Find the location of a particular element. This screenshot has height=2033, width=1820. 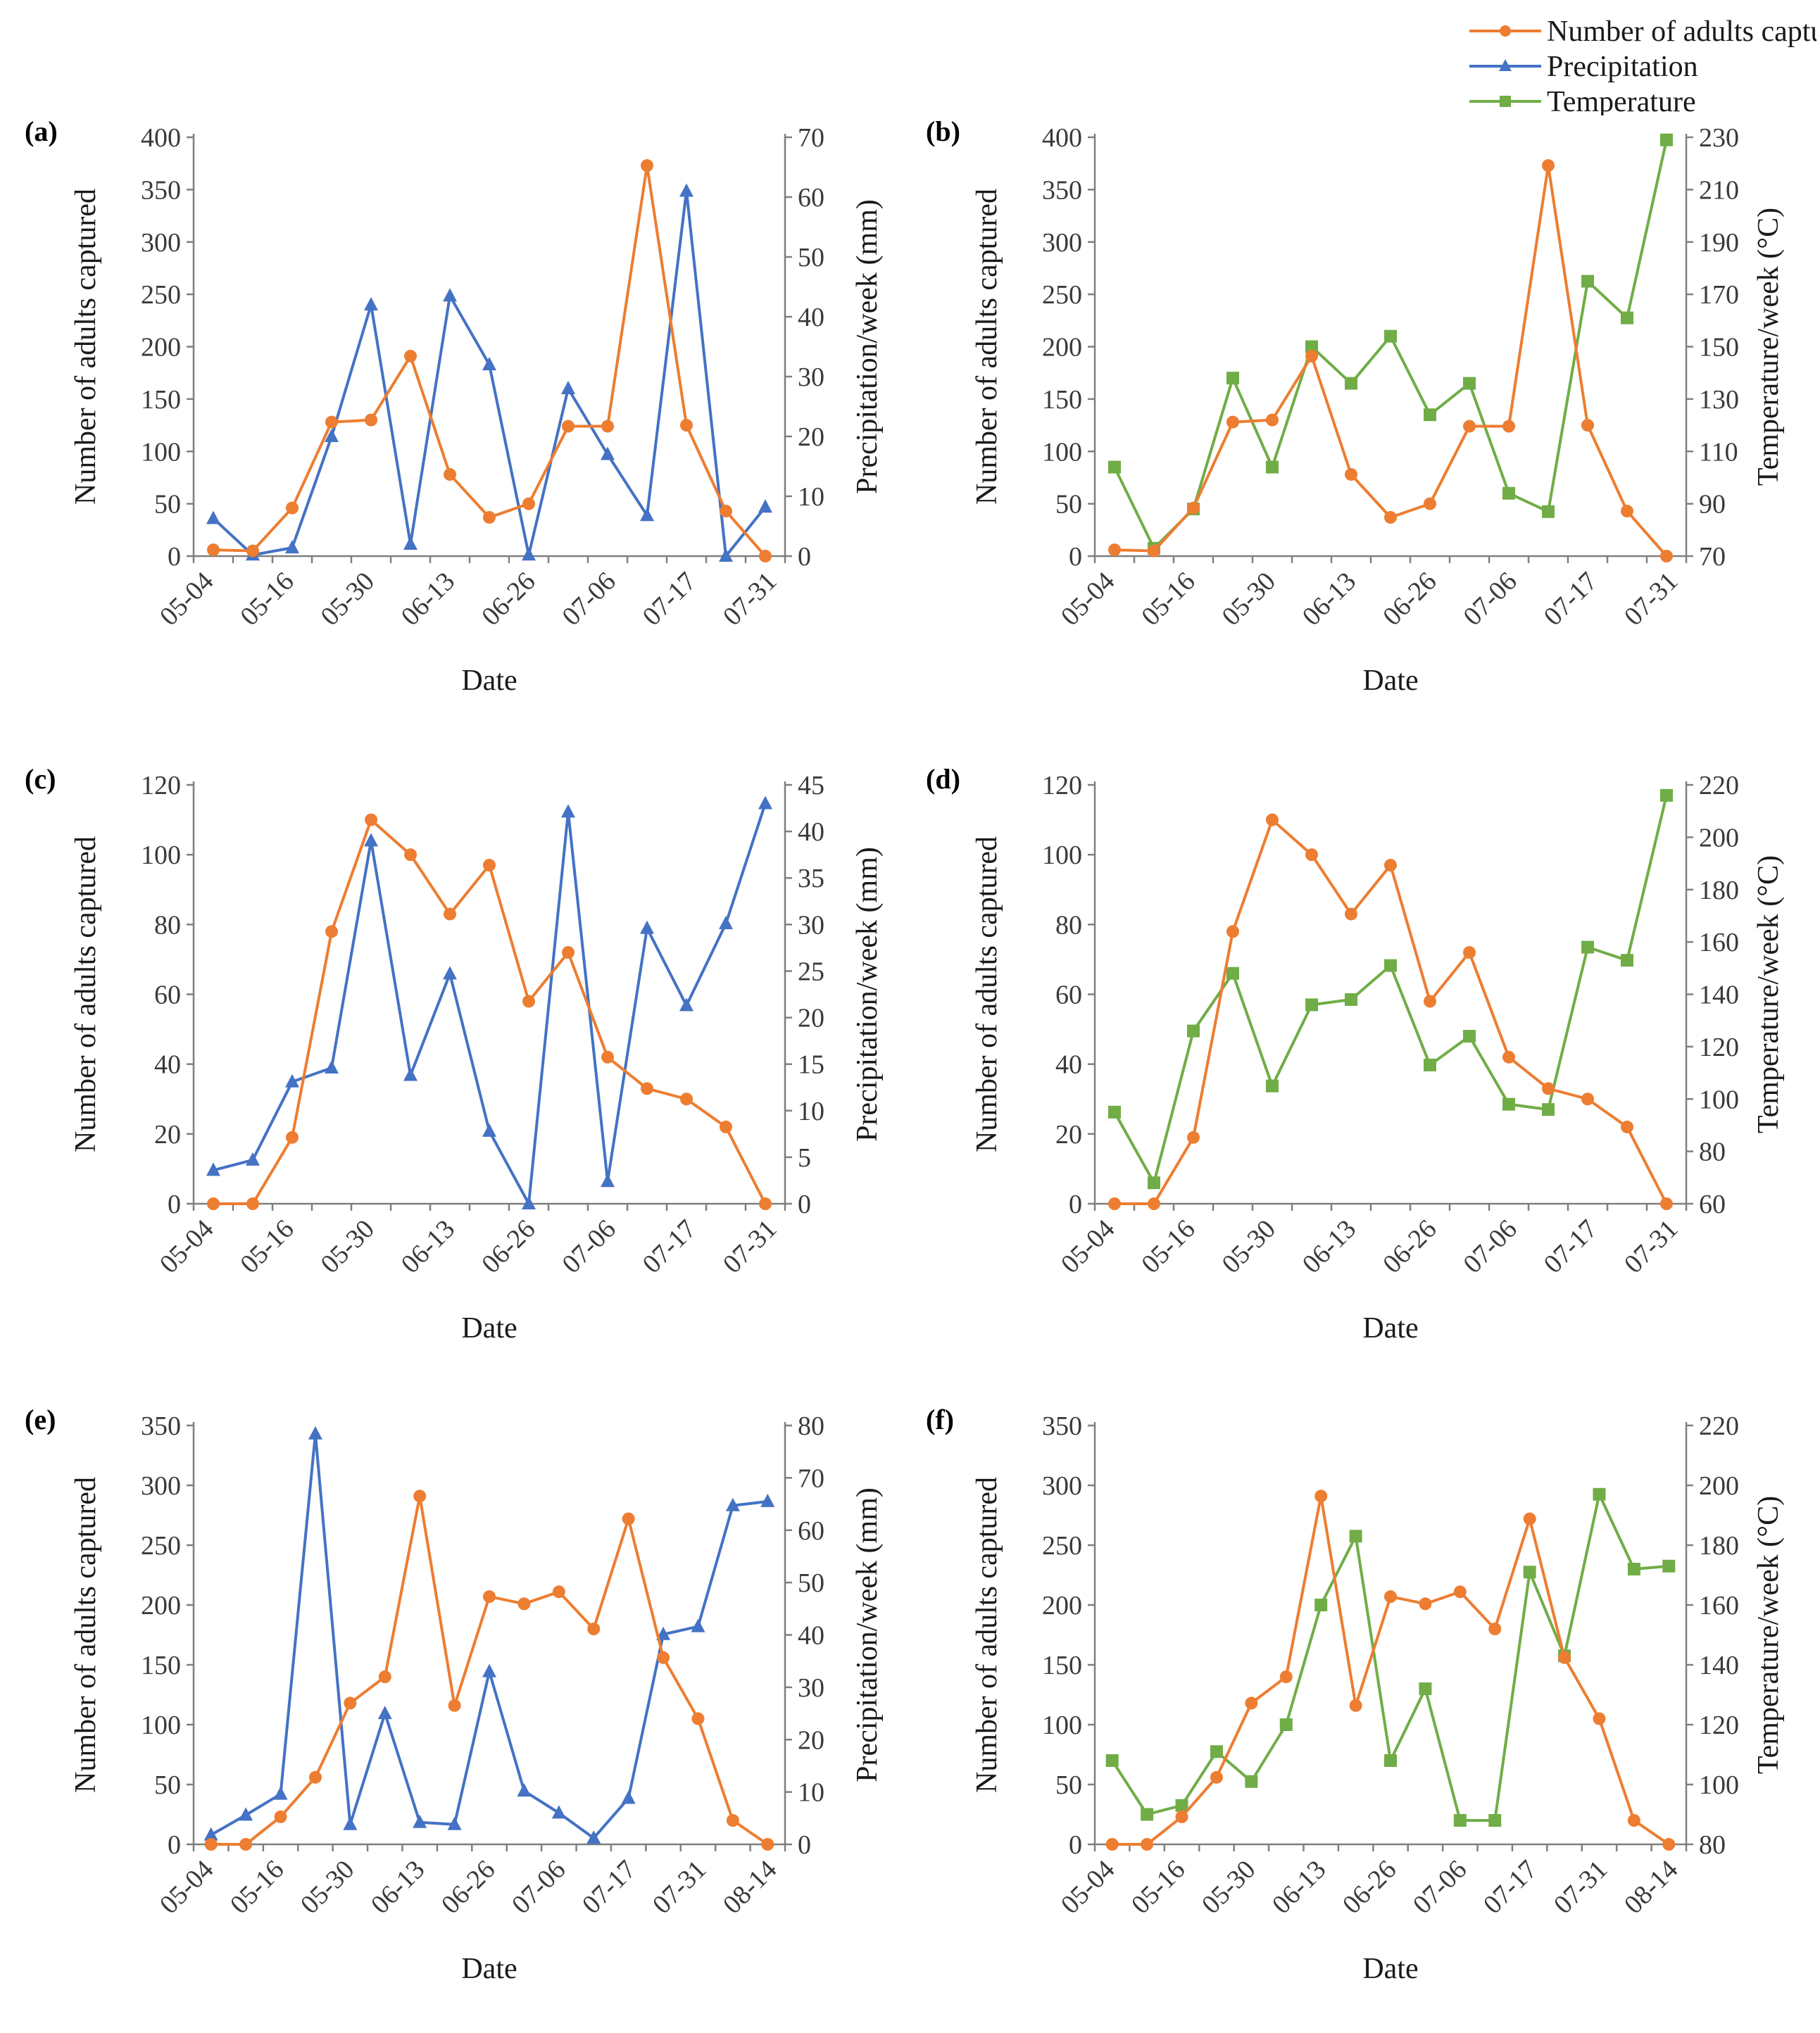

y-tick-label-right: 230 is located at coordinates (1719, 138).